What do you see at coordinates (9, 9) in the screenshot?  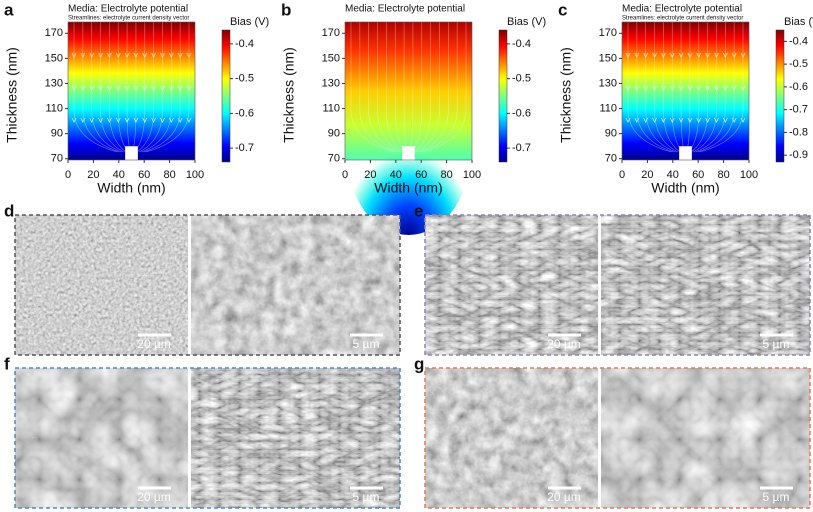 I see `panel-letter: a` at bounding box center [9, 9].